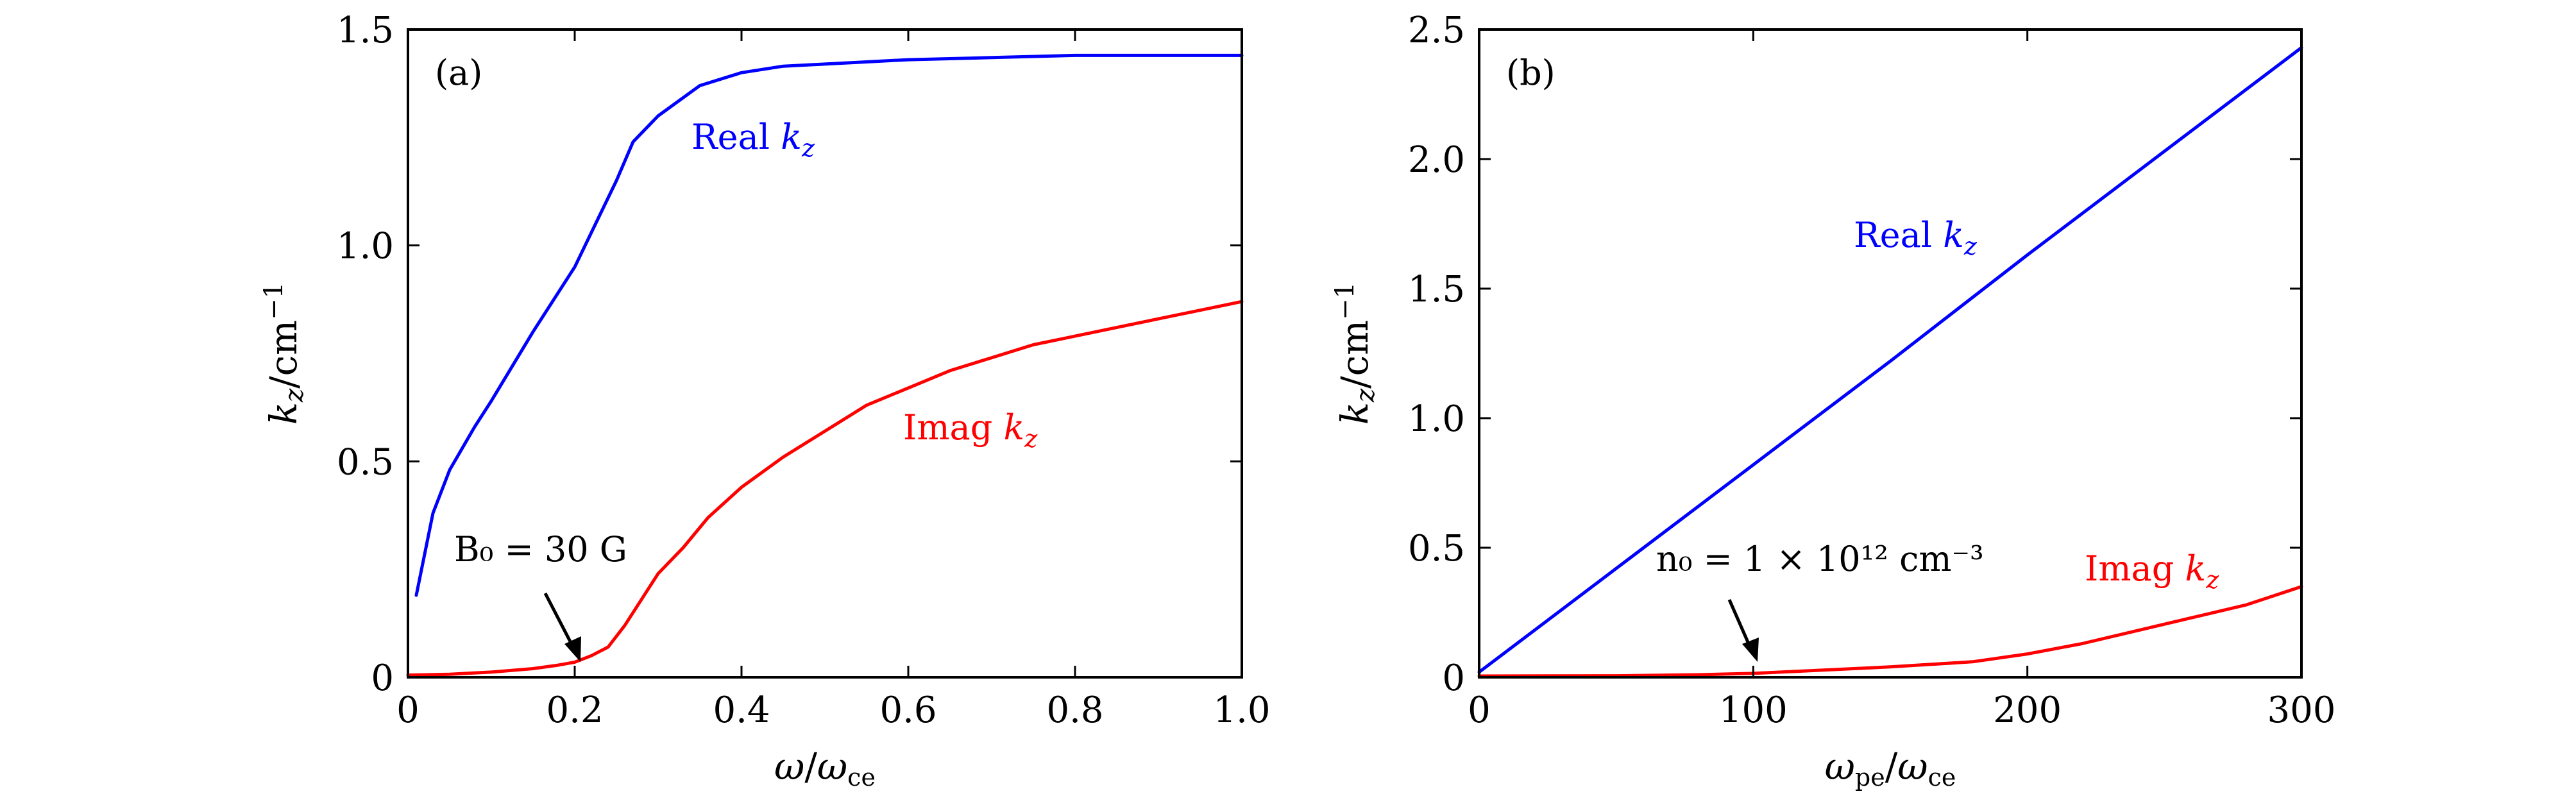  What do you see at coordinates (753, 139) in the screenshot?
I see `panel-a-real-label: Real kz` at bounding box center [753, 139].